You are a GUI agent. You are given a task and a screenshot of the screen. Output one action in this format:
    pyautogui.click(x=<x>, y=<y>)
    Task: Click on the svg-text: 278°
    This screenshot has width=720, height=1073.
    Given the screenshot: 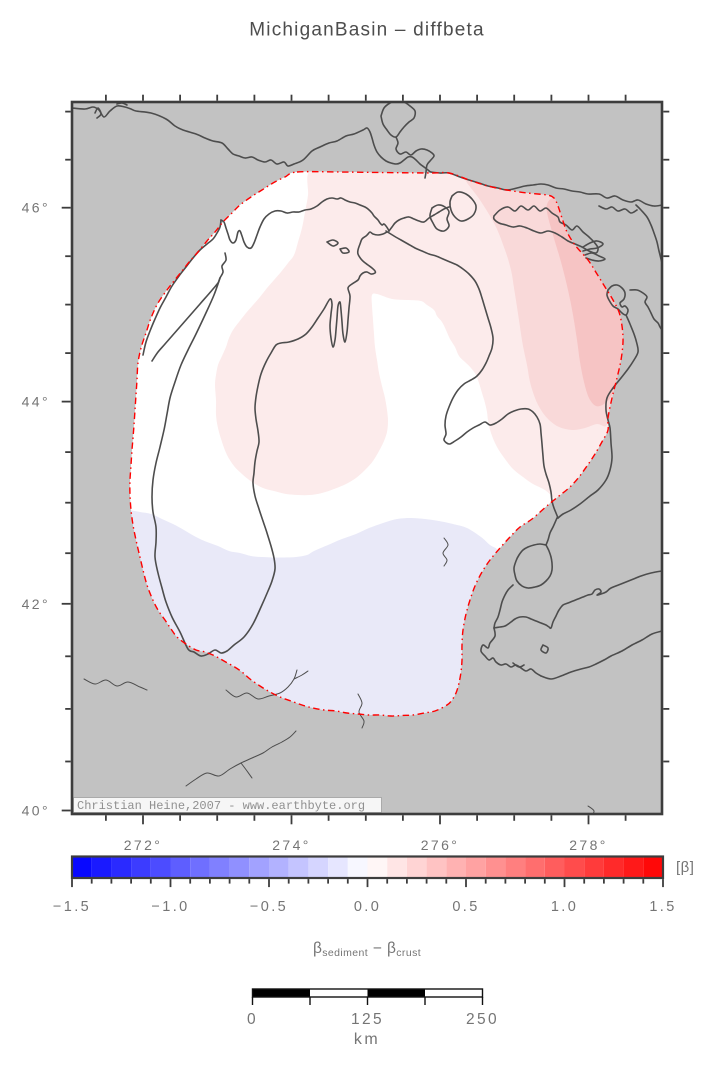 What is the action you would take?
    pyautogui.click(x=588, y=845)
    